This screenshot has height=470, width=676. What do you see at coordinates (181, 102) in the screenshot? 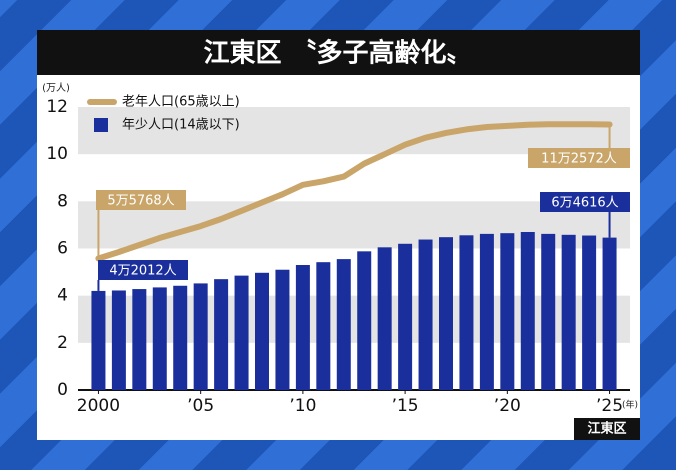
I see `legend-label: 老年人口(65歳以上)` at bounding box center [181, 102].